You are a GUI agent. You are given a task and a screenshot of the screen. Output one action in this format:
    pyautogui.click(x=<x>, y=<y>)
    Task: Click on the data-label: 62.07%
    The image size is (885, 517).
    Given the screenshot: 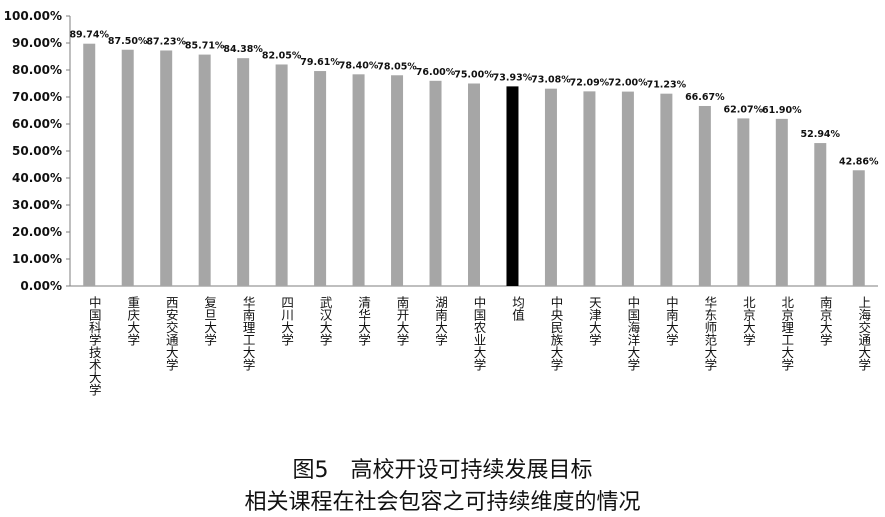 What is the action you would take?
    pyautogui.click(x=744, y=109)
    